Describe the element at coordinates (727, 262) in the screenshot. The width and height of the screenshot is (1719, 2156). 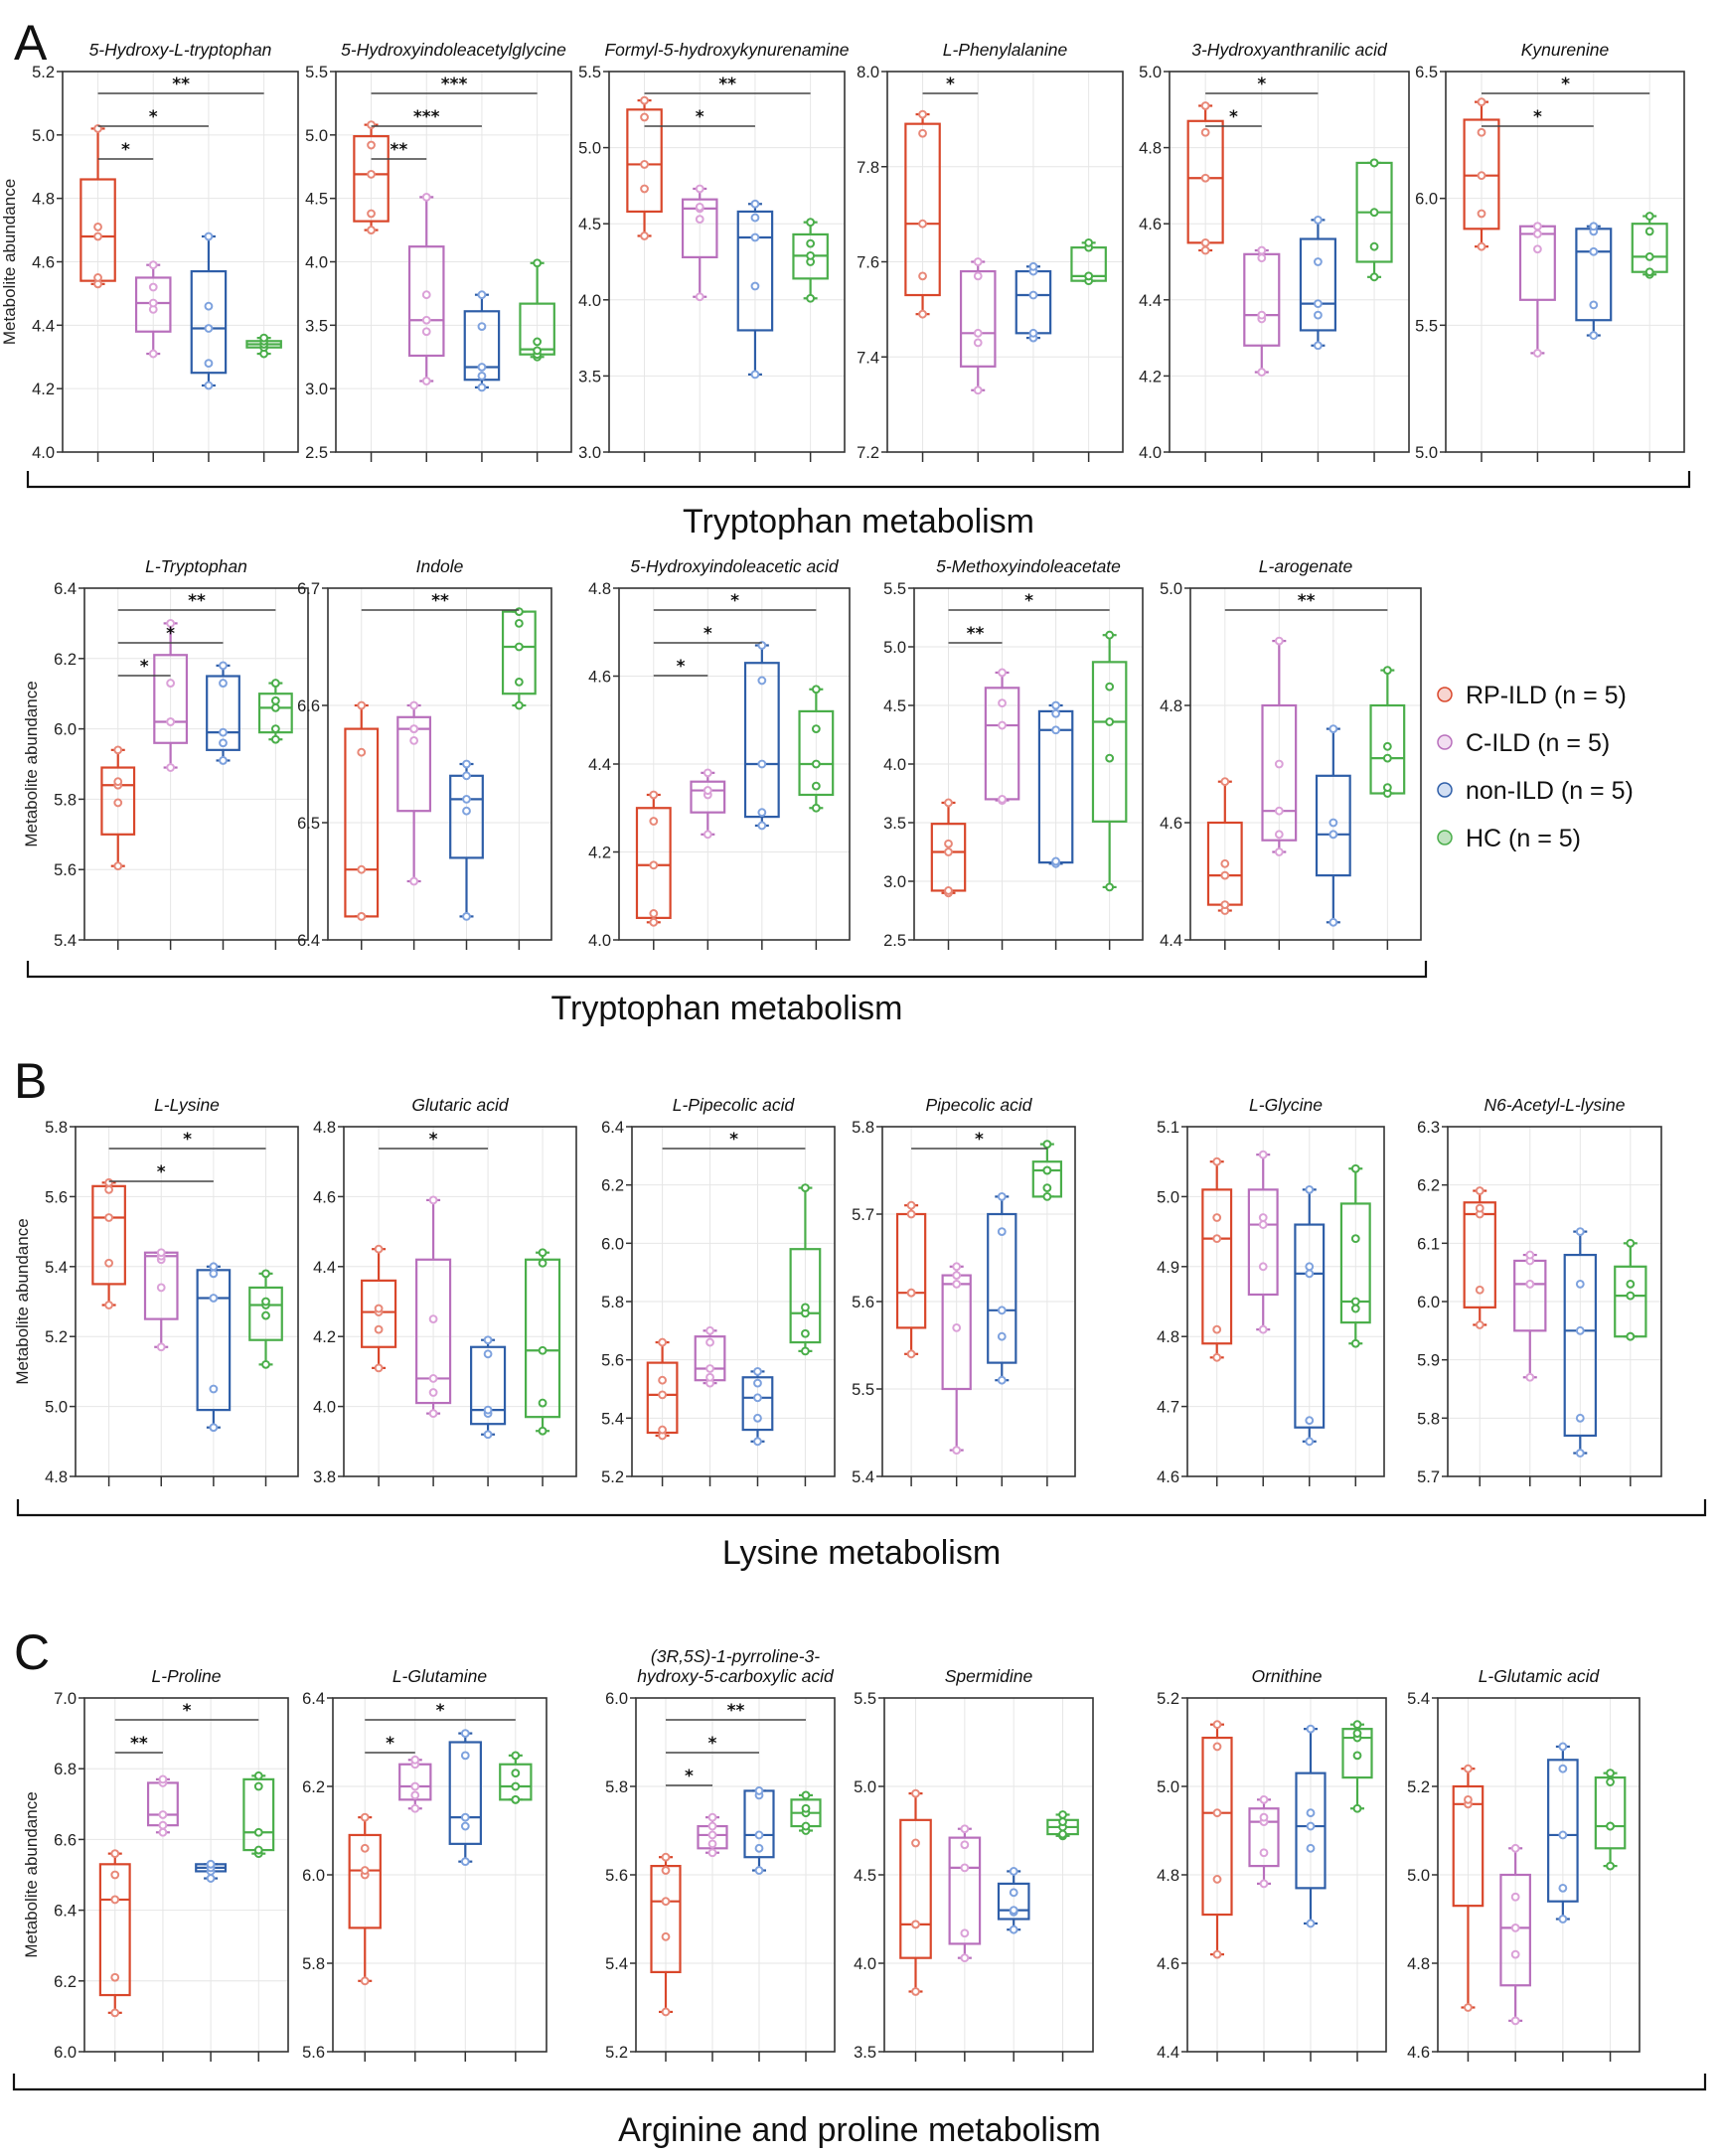
I see `plot-frame` at that location.